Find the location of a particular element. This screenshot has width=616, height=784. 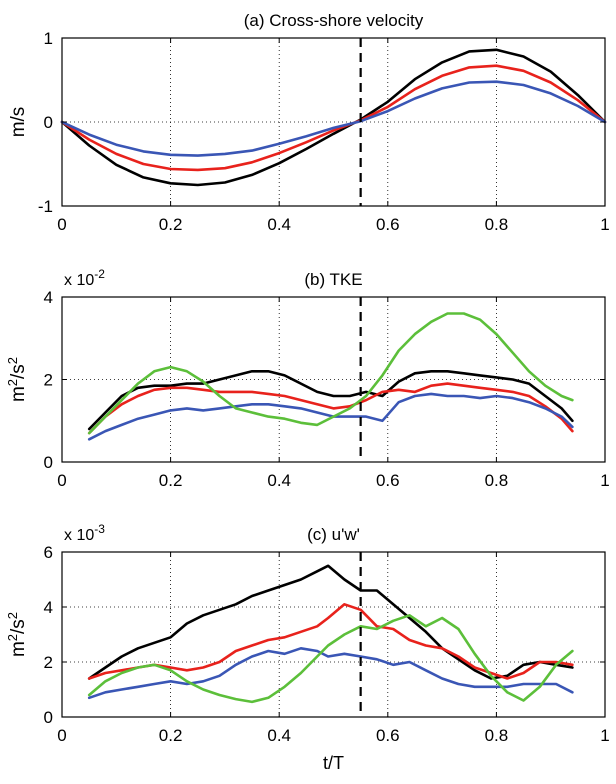

y-axis-label: m/s is located at coordinates (18, 122).